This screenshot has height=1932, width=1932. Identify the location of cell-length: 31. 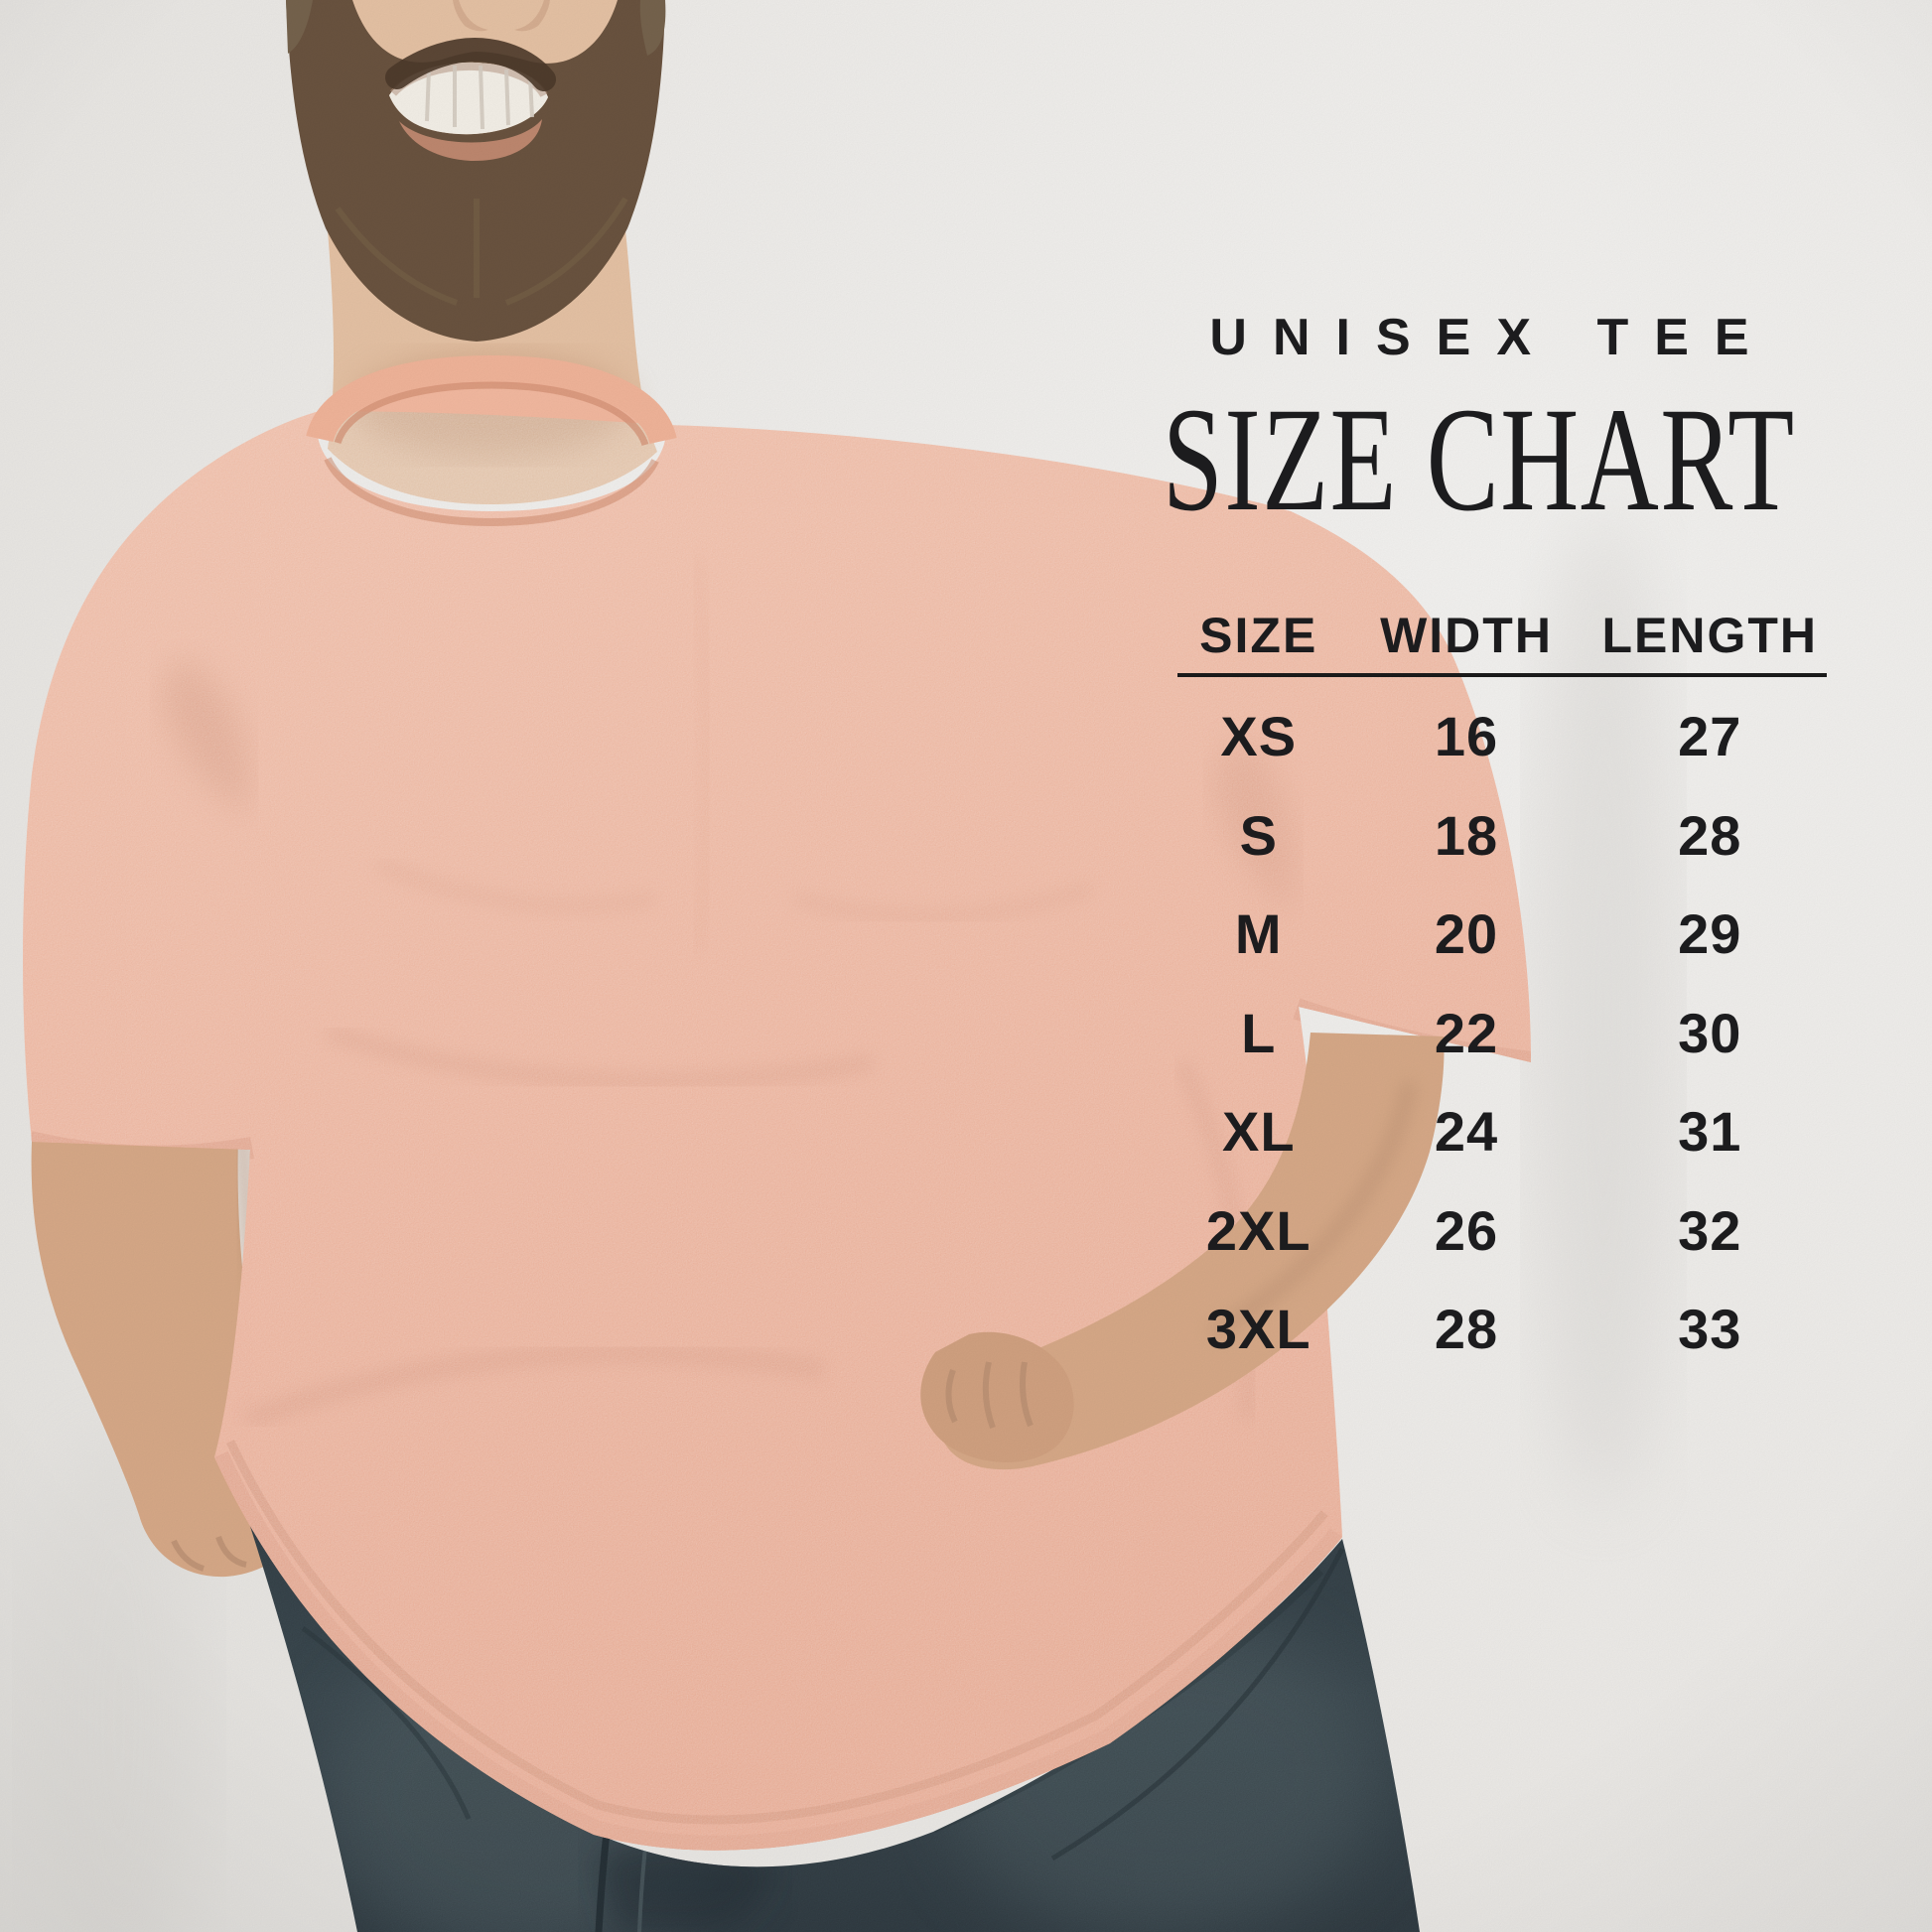
(1710, 1132).